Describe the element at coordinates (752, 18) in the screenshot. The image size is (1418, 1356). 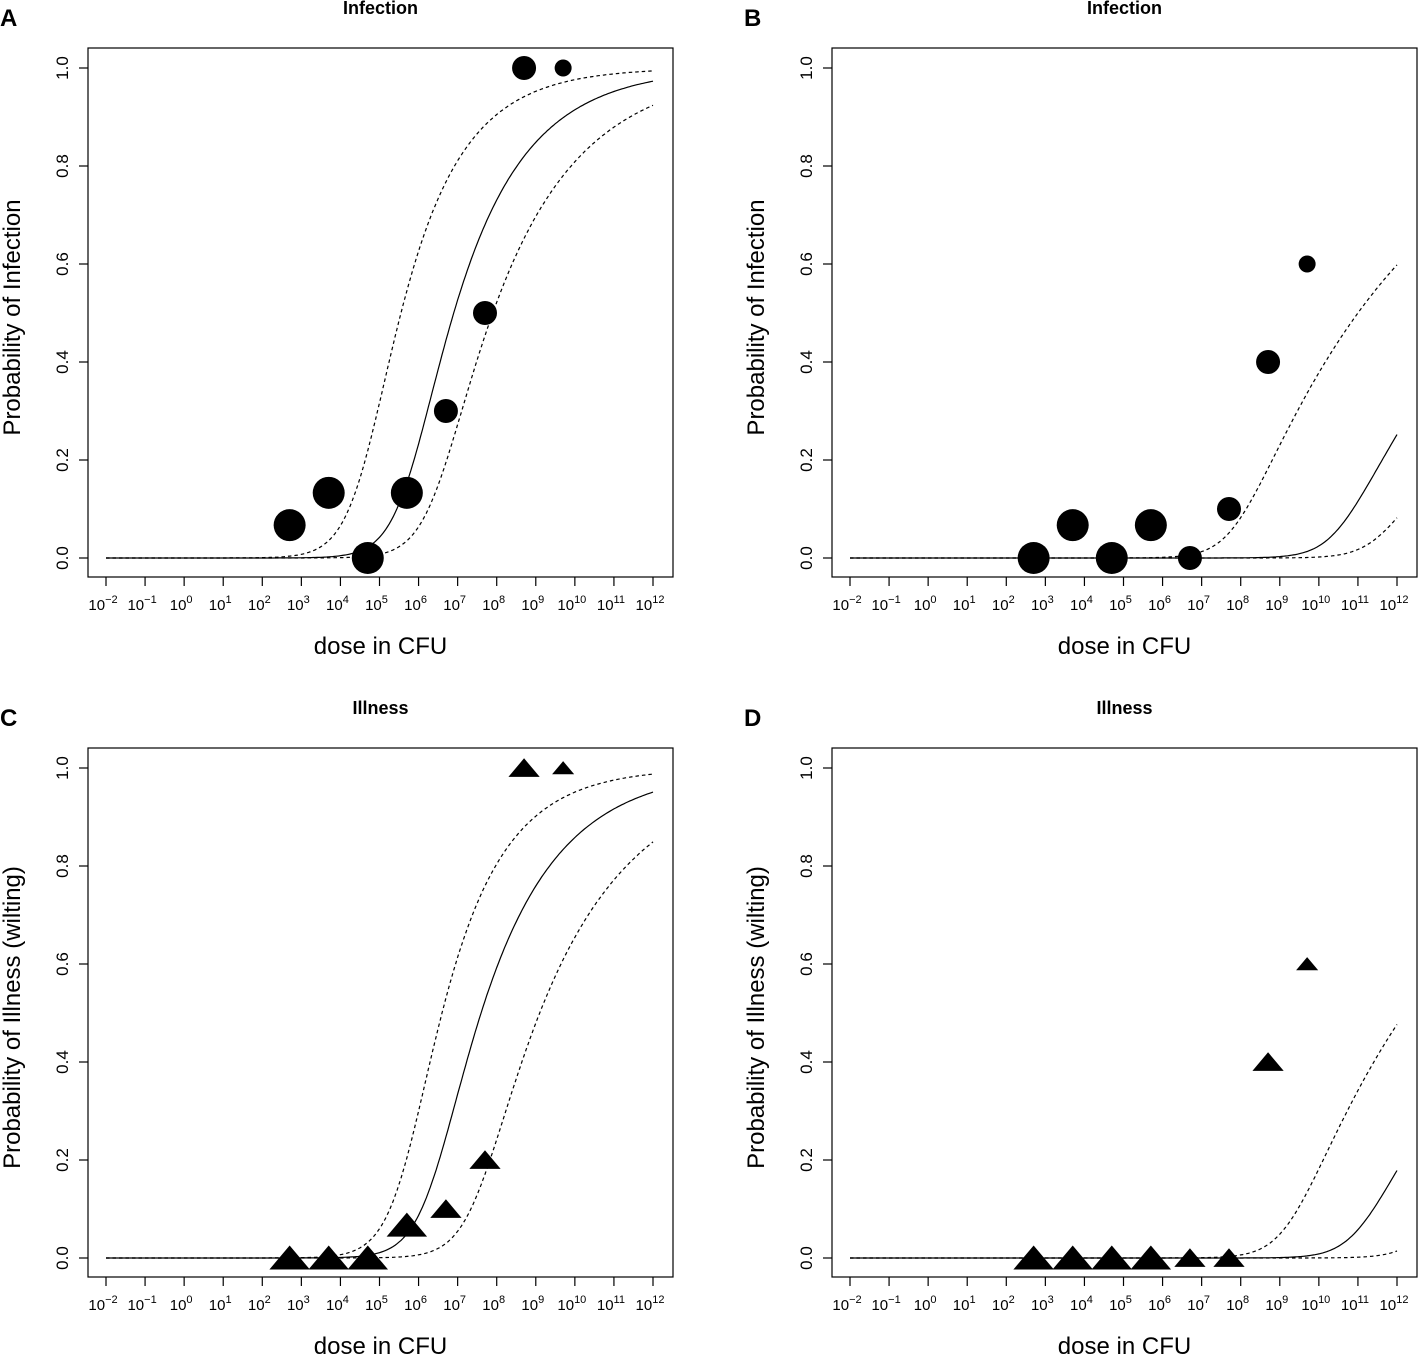
I see `panel-letter: B` at that location.